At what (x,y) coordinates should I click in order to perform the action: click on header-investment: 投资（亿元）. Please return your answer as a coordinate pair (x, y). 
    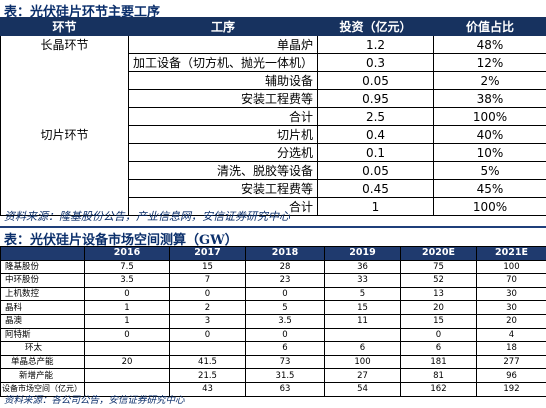
    Looking at the image, I should click on (375, 26).